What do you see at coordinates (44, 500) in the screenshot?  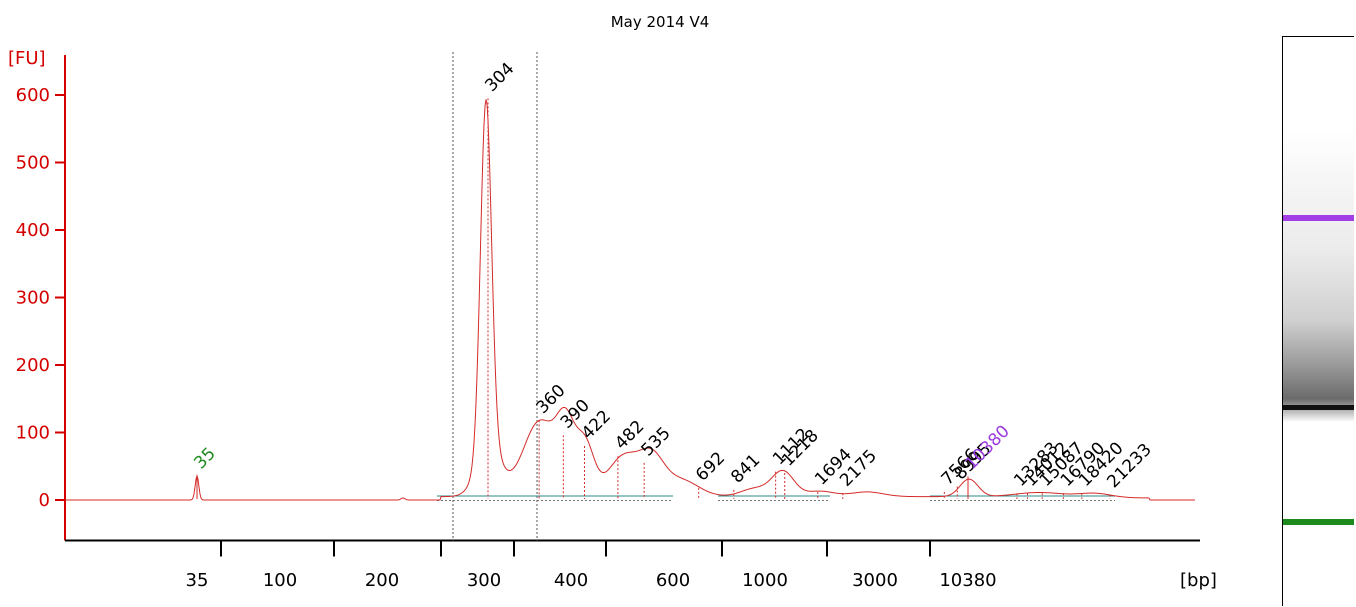 I see `y-tick-label: 0` at bounding box center [44, 500].